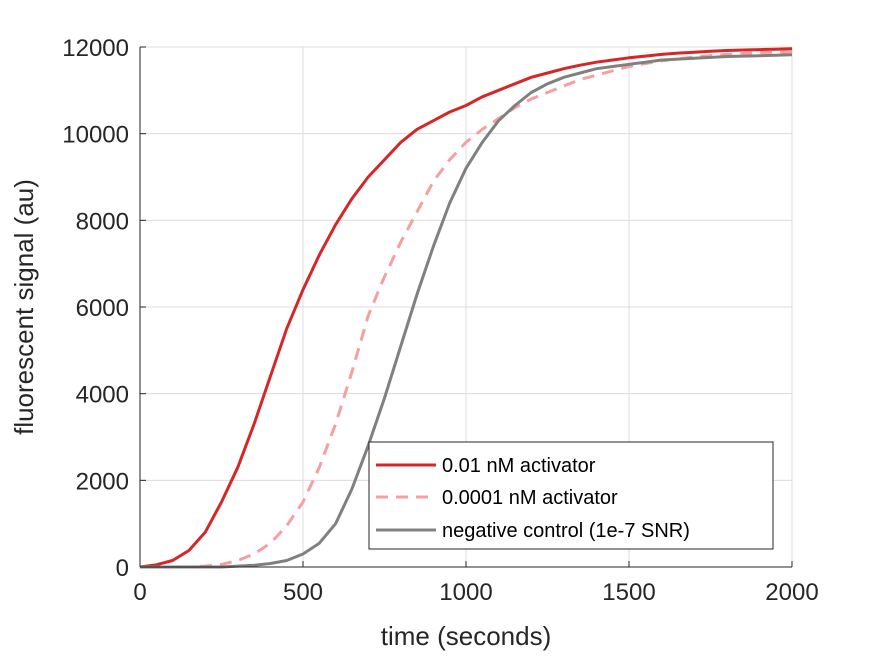 Image resolution: width=875 pixels, height=656 pixels. What do you see at coordinates (102, 481) in the screenshot?
I see `y-tick-label: 2000` at bounding box center [102, 481].